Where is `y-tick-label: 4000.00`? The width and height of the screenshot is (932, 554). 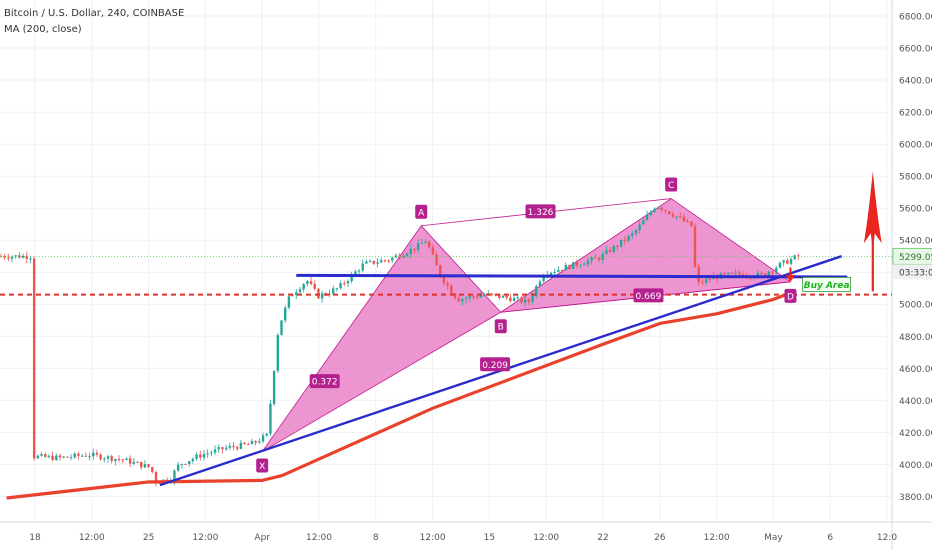 y-tick-label: 4000.00 is located at coordinates (915, 466).